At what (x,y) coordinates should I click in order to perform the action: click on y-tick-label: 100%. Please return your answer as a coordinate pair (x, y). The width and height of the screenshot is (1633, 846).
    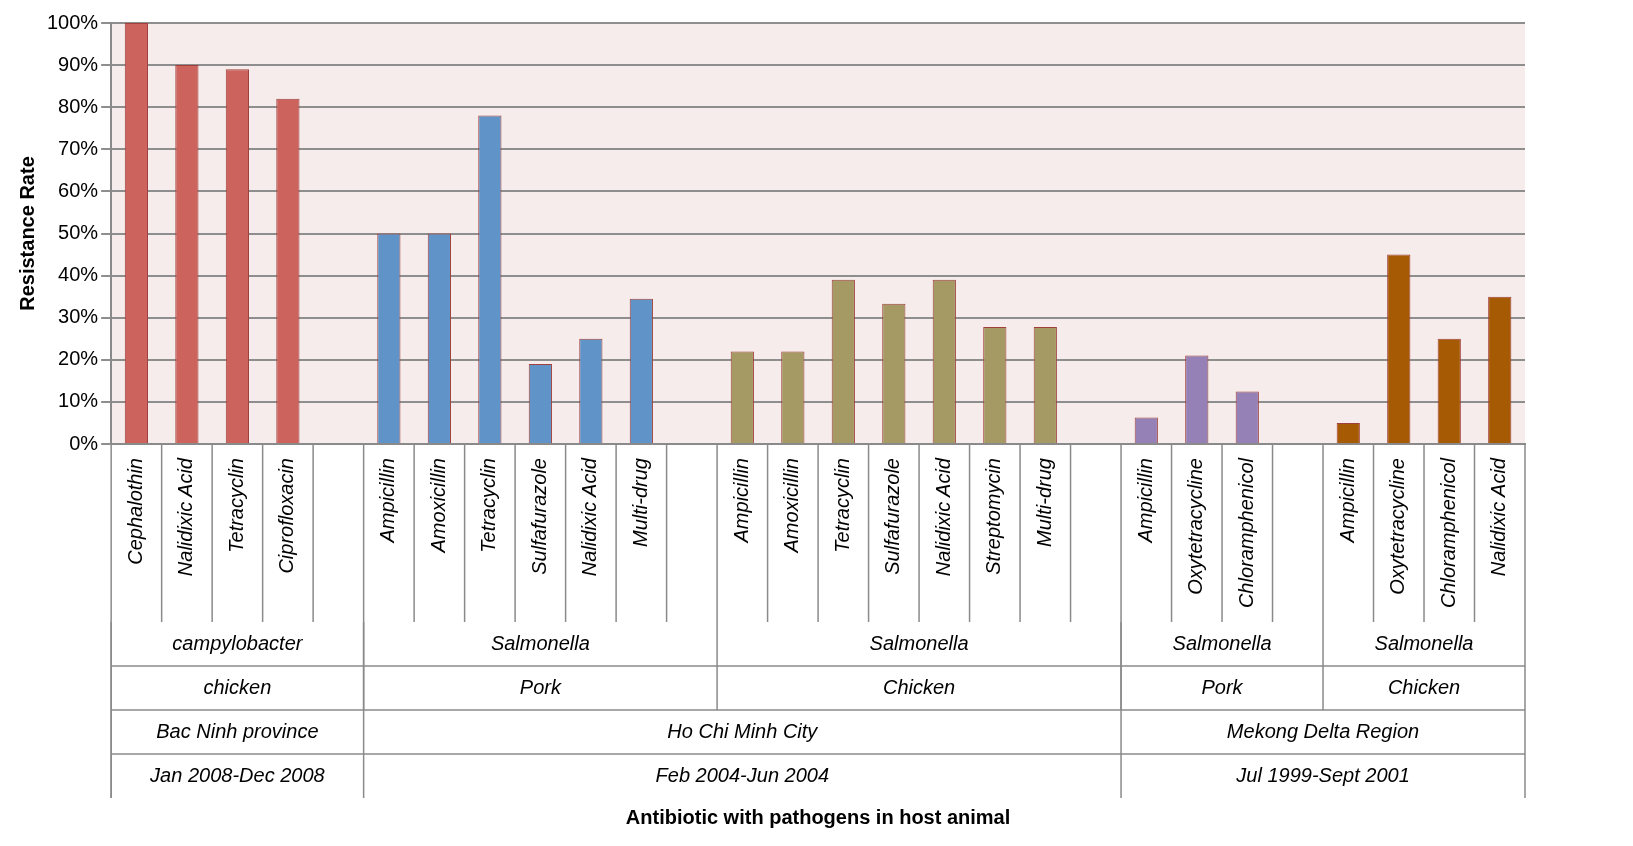
    Looking at the image, I should click on (73, 21).